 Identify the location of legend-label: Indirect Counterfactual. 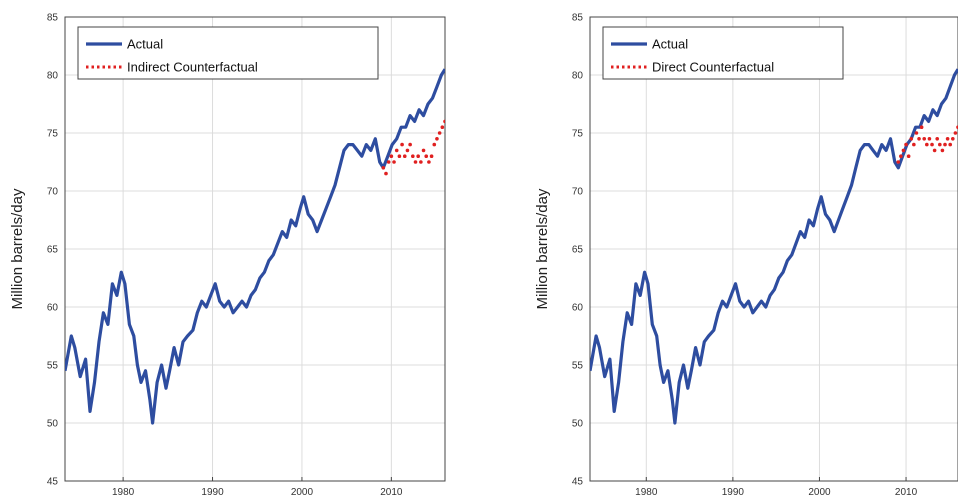
(192, 67).